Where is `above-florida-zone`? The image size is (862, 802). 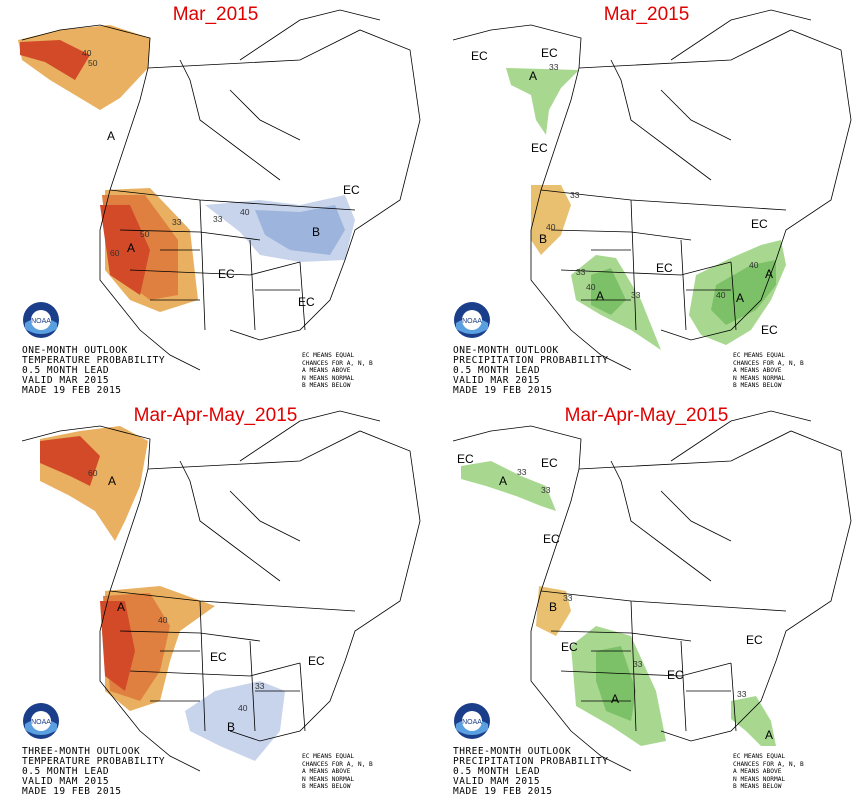
above-florida-zone is located at coordinates (753, 721).